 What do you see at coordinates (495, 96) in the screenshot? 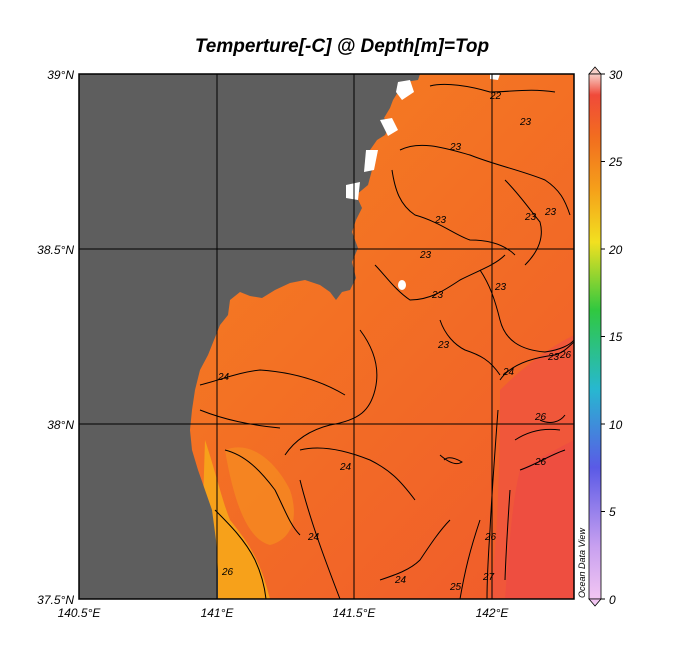
I see `contour-label: 22` at bounding box center [495, 96].